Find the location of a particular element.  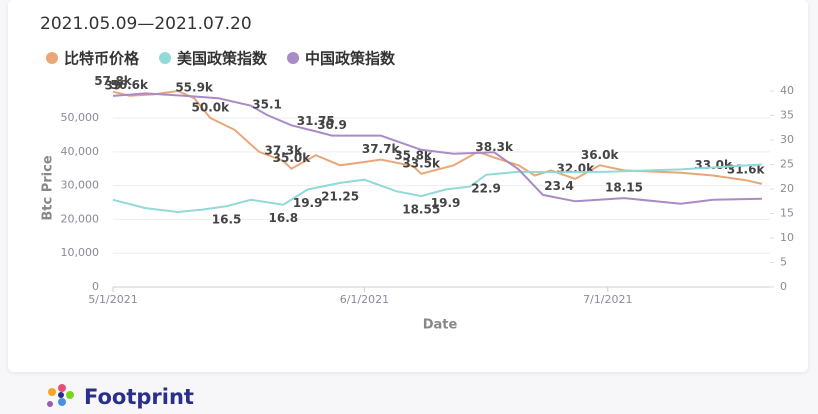

data-label: 57.8k is located at coordinates (113, 81).